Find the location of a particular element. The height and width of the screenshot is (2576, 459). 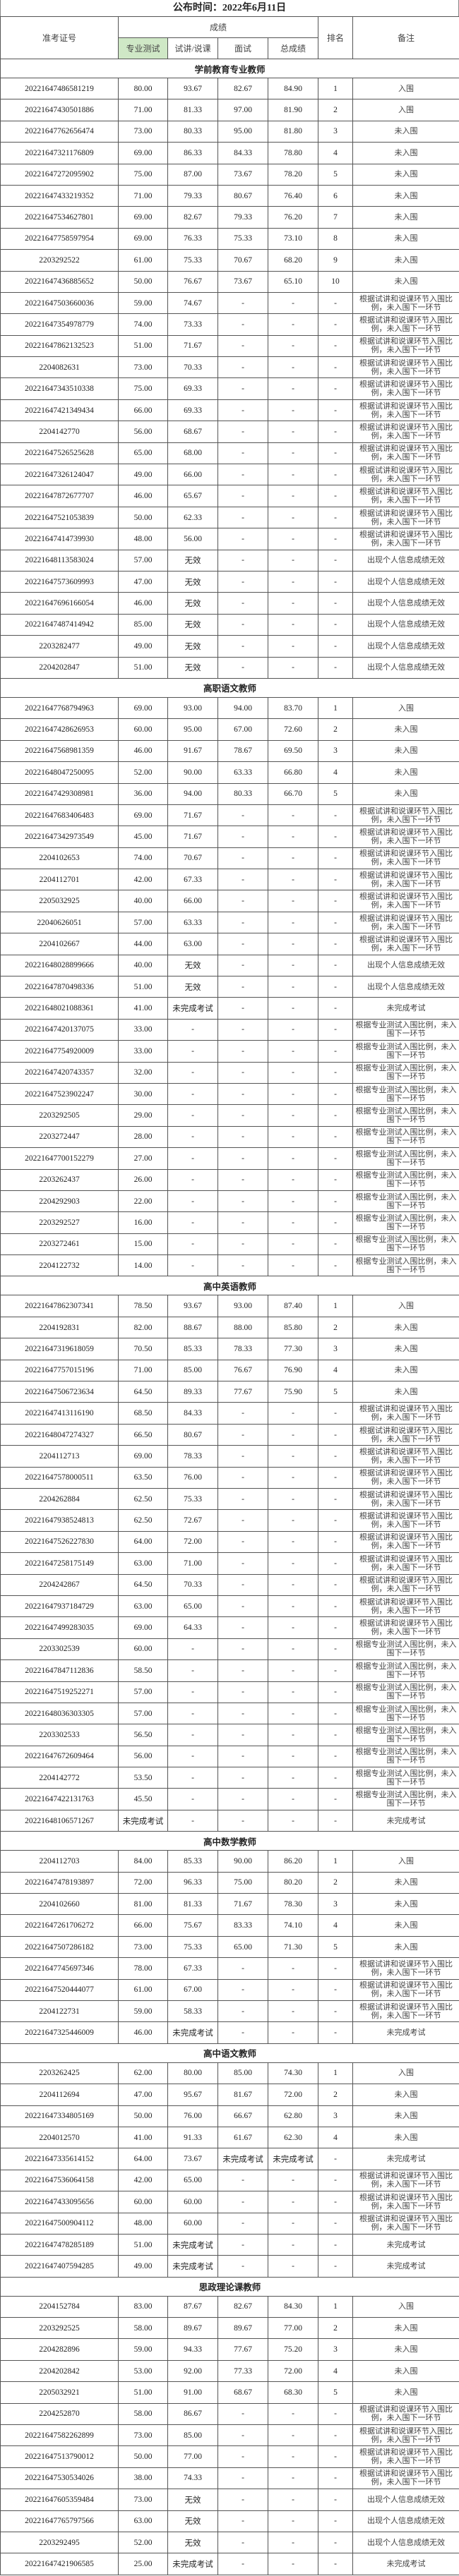

lecture-score-cell: 94.00 is located at coordinates (192, 793).